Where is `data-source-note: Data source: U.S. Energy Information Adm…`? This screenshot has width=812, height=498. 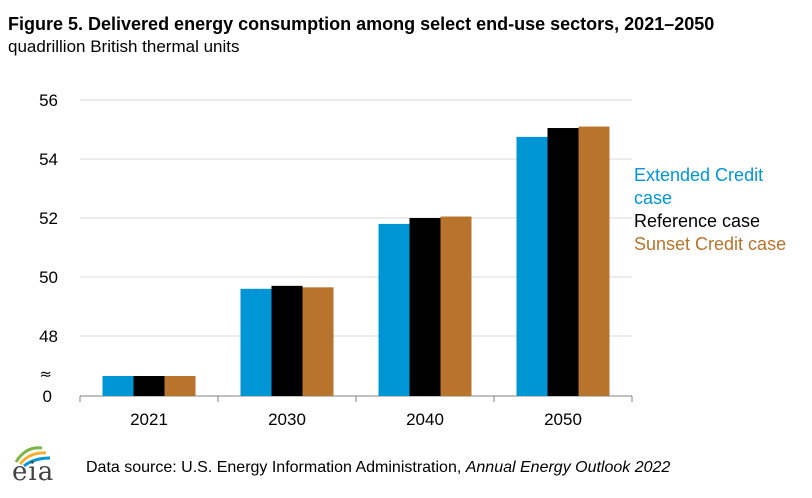 data-source-note: Data source: U.S. Energy Information Adm… is located at coordinates (378, 468).